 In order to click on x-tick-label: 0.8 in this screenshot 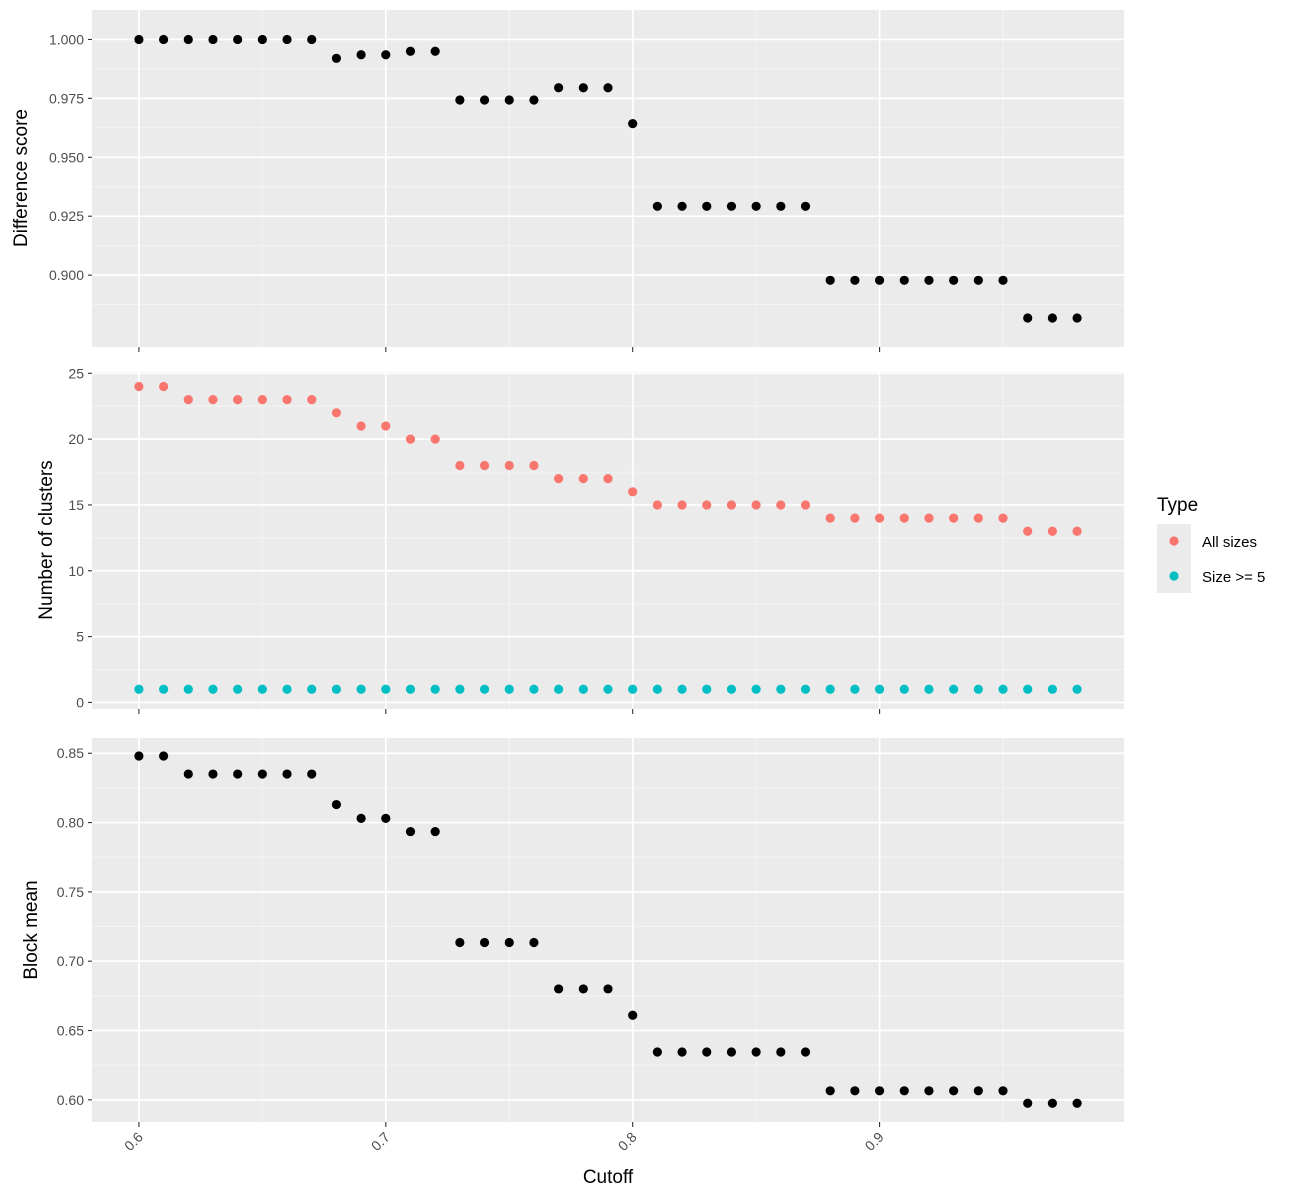, I will do `click(627, 1141)`.